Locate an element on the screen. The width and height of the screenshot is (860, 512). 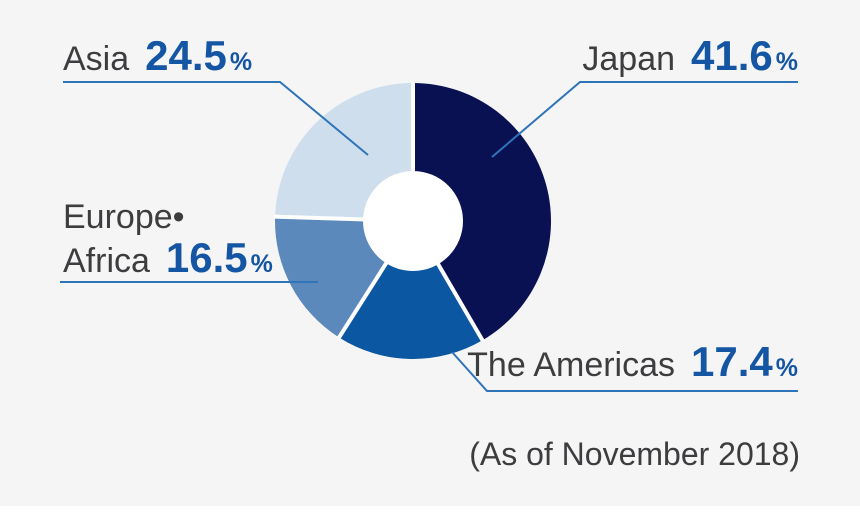
leader-line-the-americas is located at coordinates (624, 371).